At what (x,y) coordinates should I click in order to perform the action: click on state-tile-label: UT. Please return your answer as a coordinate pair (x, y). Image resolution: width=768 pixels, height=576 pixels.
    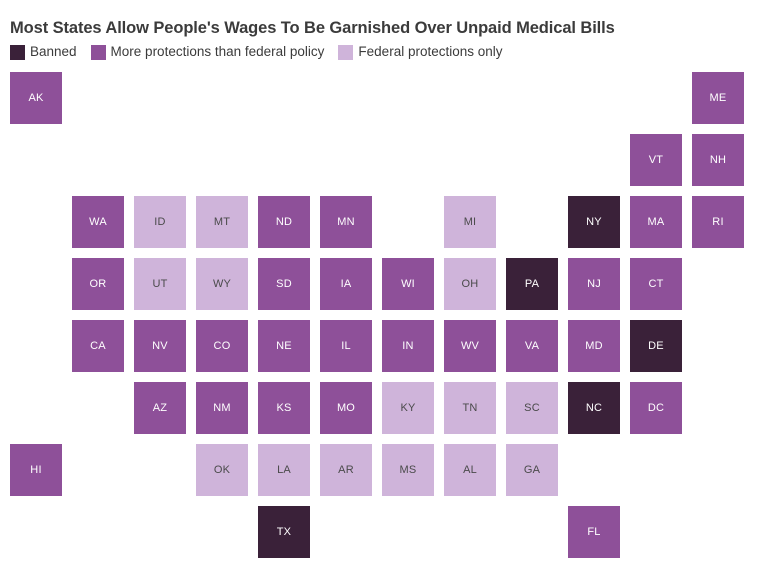
    Looking at the image, I should click on (160, 284).